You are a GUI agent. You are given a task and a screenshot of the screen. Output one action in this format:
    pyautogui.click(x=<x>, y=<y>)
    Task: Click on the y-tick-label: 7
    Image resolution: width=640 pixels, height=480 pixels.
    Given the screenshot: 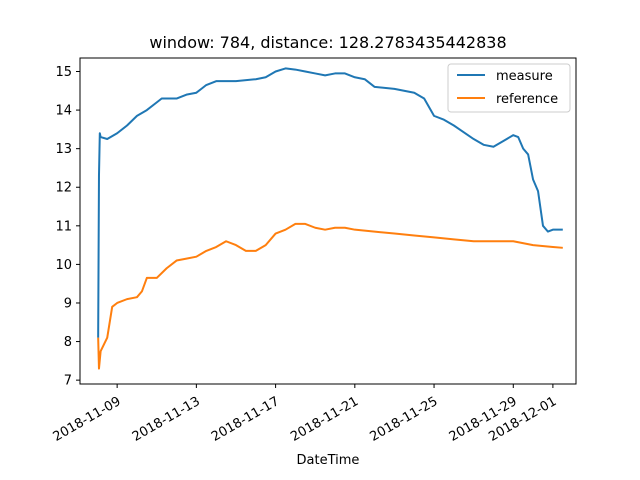 What is the action you would take?
    pyautogui.click(x=68, y=381)
    